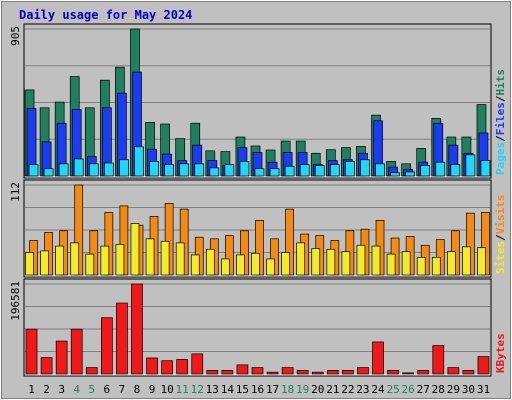 The image size is (512, 400). I want to click on legend-entry: Sites, so click(500, 257).